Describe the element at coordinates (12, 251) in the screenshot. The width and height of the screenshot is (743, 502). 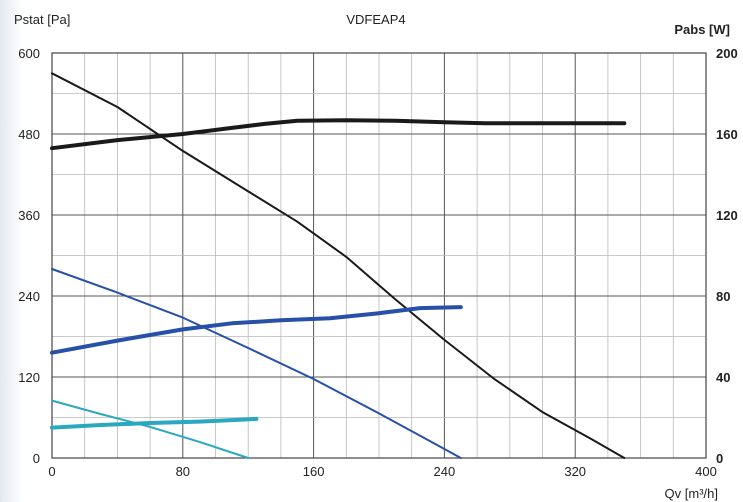
I see `left-edge-shade` at that location.